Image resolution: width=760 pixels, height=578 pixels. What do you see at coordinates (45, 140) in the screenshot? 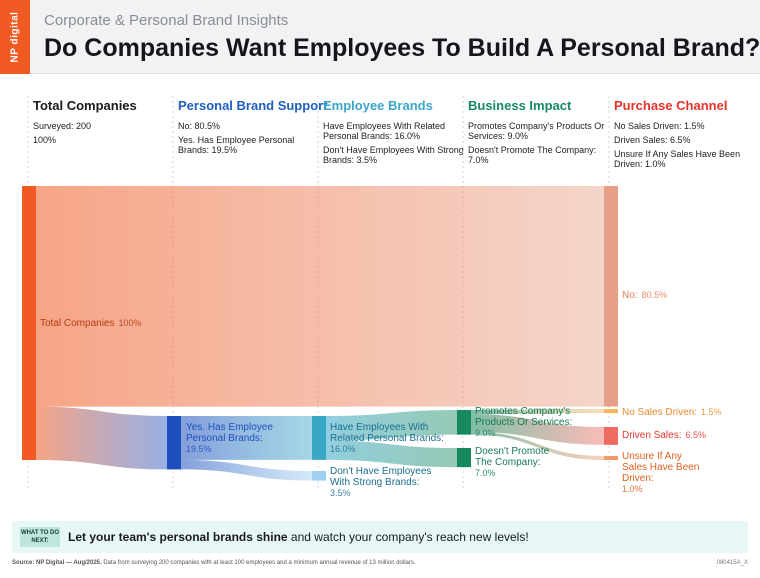
I see `column-stat: 100%` at bounding box center [45, 140].